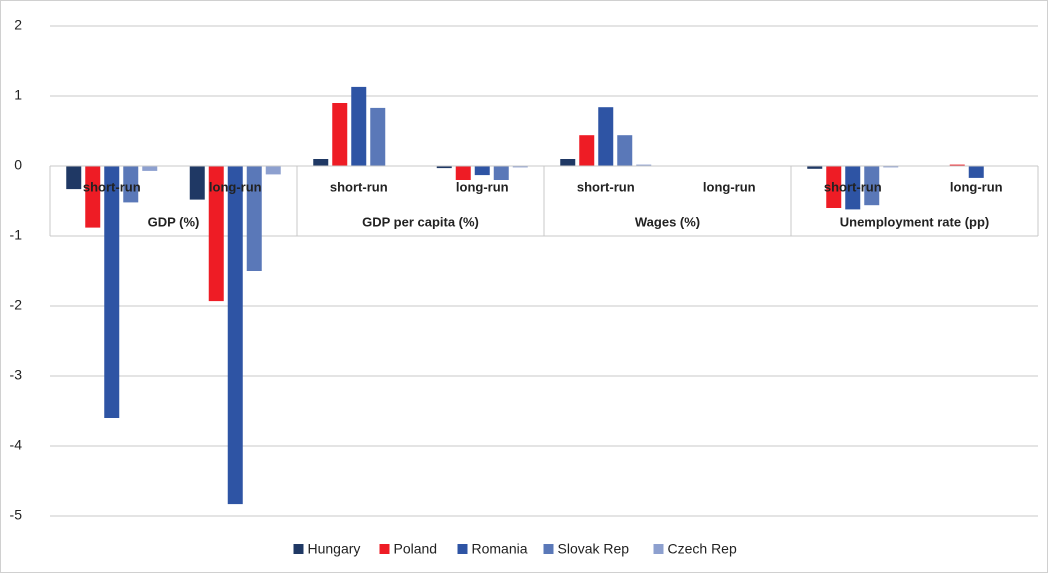 The width and height of the screenshot is (1049, 579). Describe the element at coordinates (334, 549) in the screenshot. I see `legend-label: Hungary` at that location.